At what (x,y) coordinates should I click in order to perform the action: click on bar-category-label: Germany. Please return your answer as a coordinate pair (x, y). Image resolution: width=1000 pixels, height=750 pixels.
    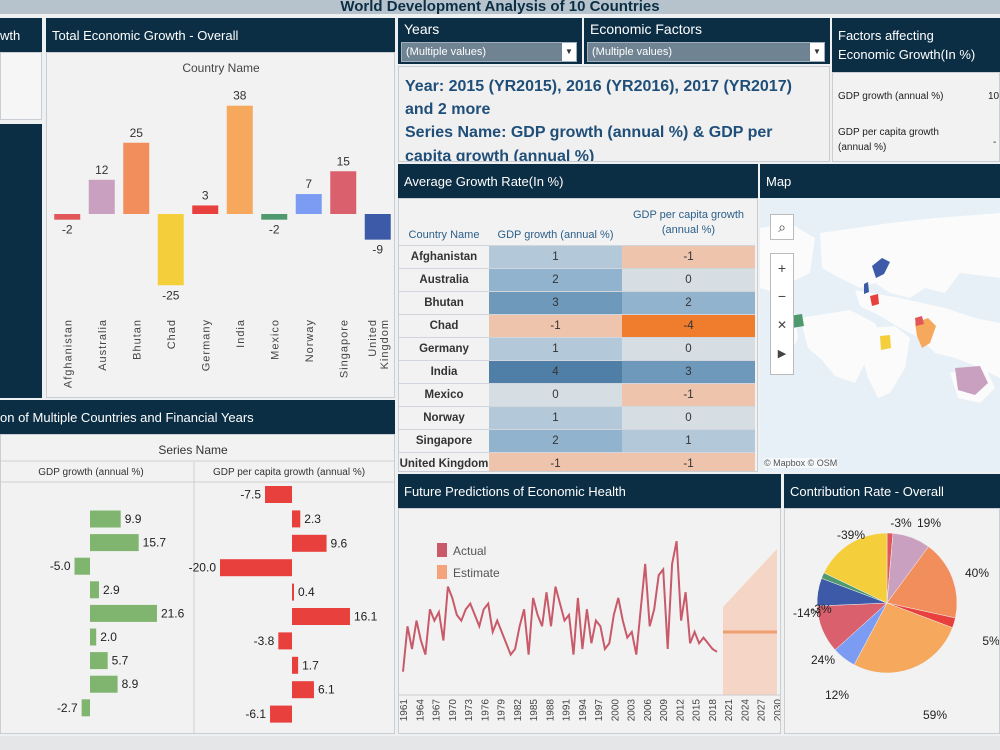
    Looking at the image, I should click on (206, 345).